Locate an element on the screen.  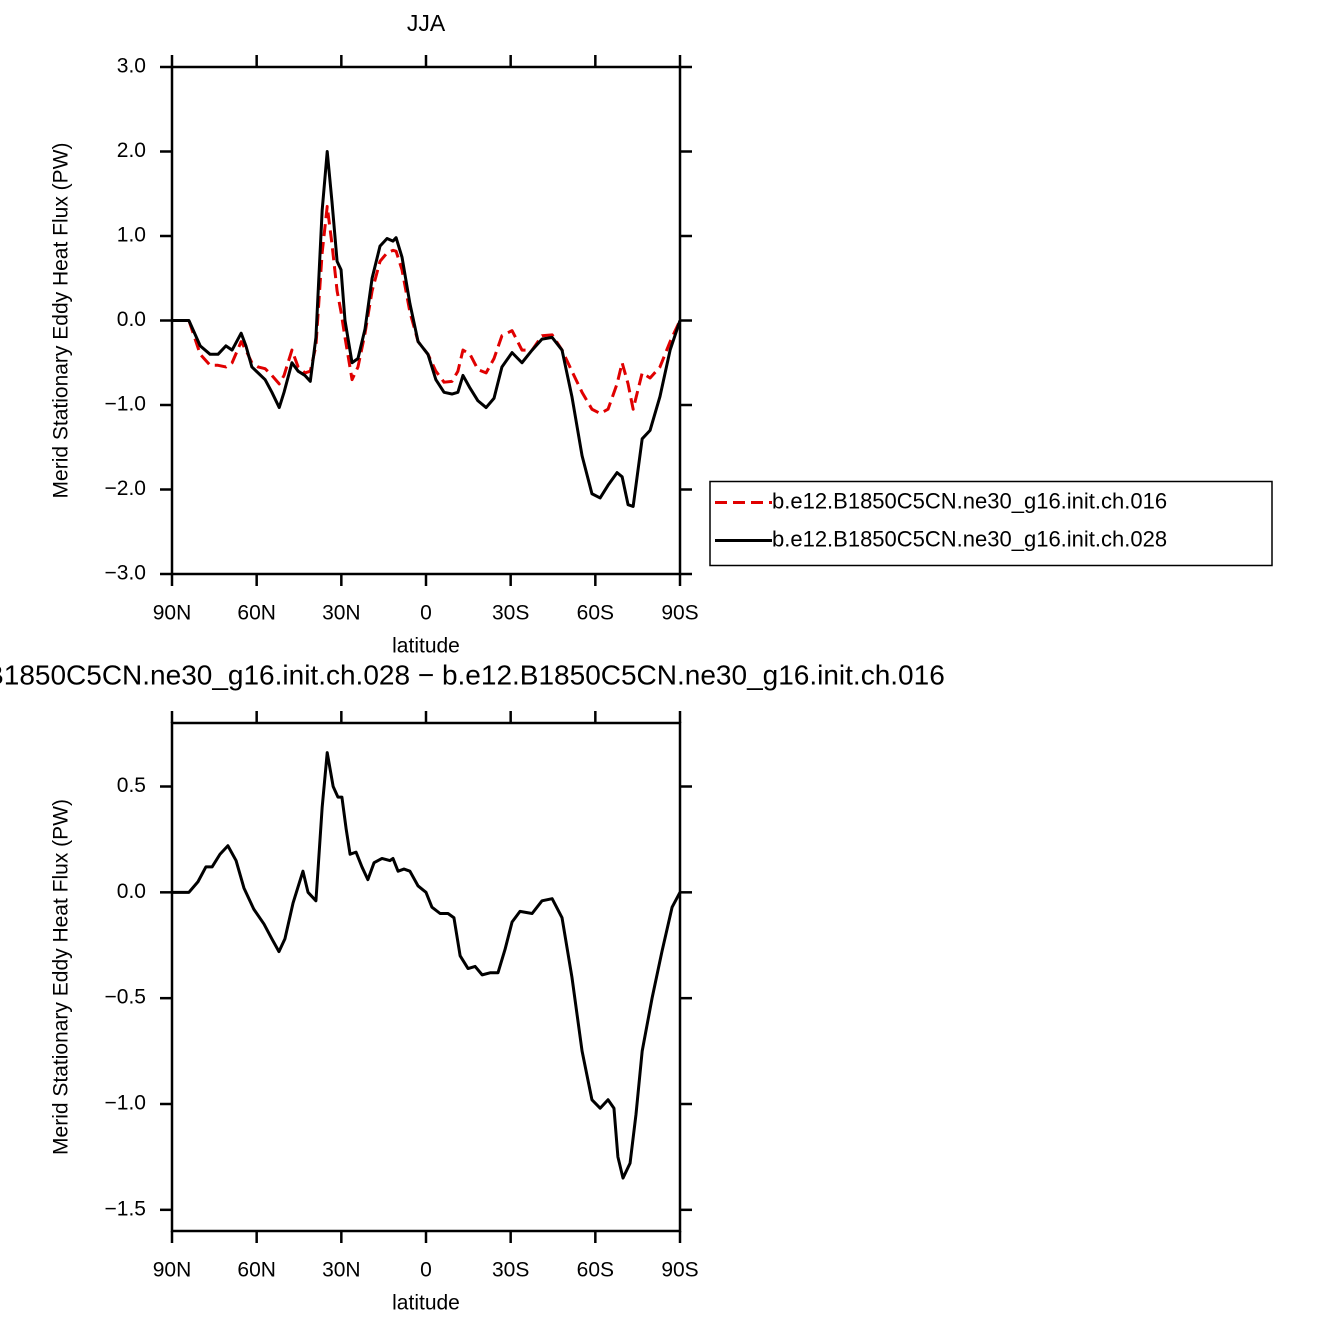
y-tick-label: 0.5 is located at coordinates (131, 785).